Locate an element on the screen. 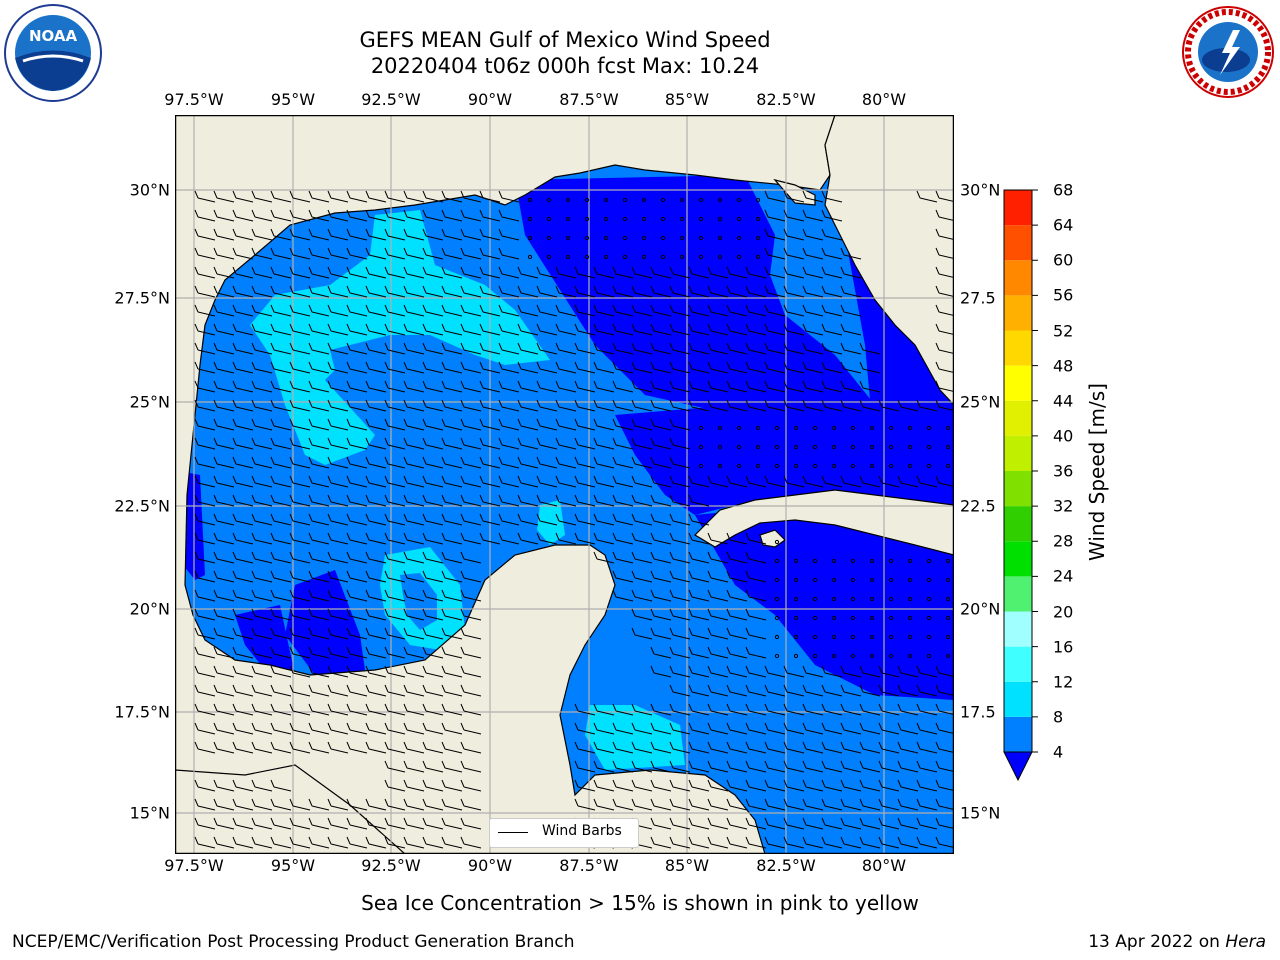  colorbar-tick-label: 60 is located at coordinates (1063, 260).